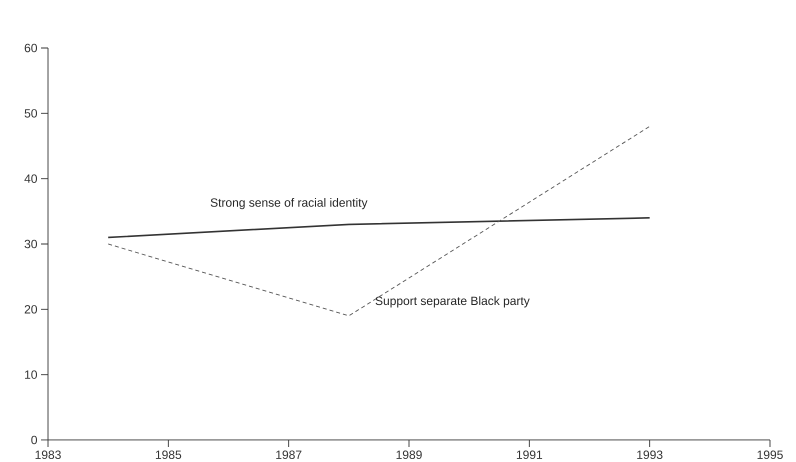 The height and width of the screenshot is (462, 796). What do you see at coordinates (31, 309) in the screenshot?
I see `y-tick-label: 20` at bounding box center [31, 309].